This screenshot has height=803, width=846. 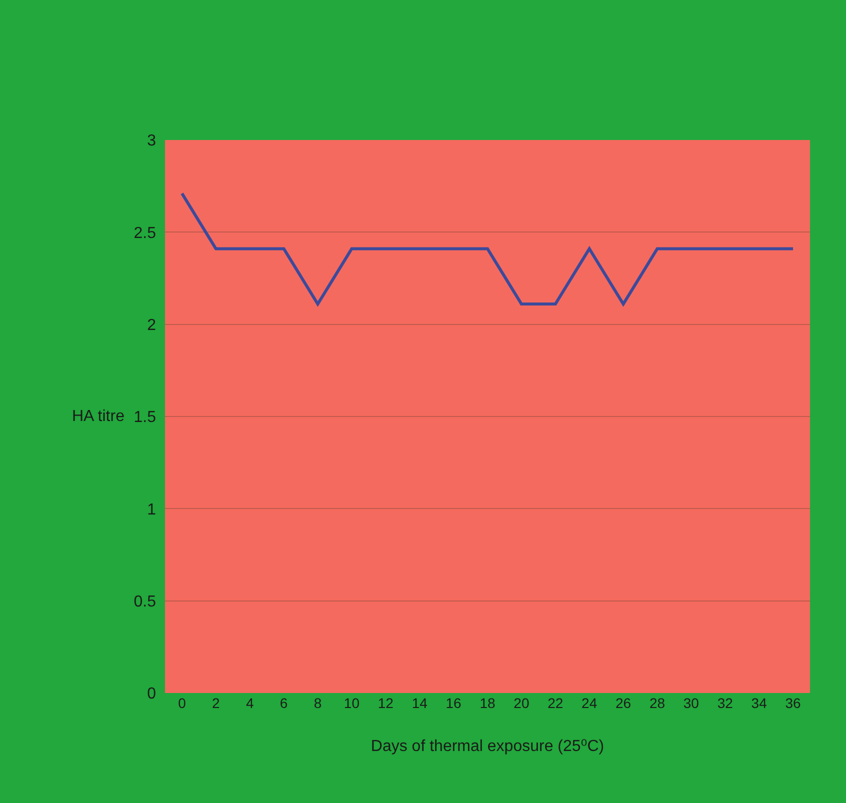 What do you see at coordinates (145, 417) in the screenshot?
I see `y-tick-label: 1.5` at bounding box center [145, 417].